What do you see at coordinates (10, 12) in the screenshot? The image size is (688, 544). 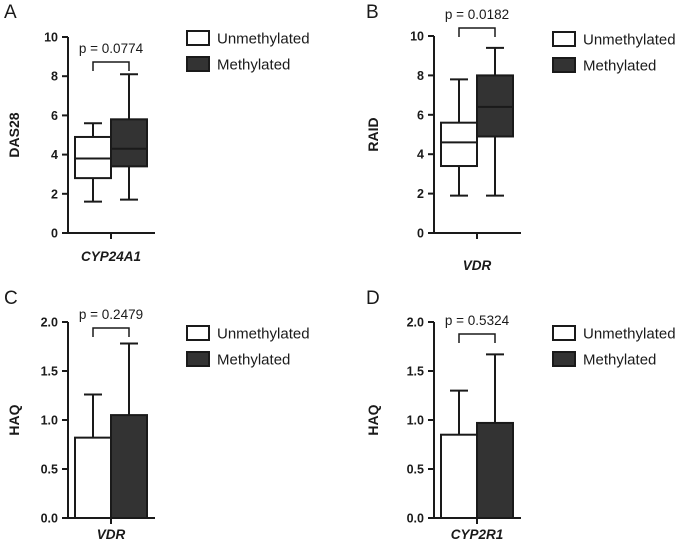 I see `panel-letter: A` at bounding box center [10, 12].